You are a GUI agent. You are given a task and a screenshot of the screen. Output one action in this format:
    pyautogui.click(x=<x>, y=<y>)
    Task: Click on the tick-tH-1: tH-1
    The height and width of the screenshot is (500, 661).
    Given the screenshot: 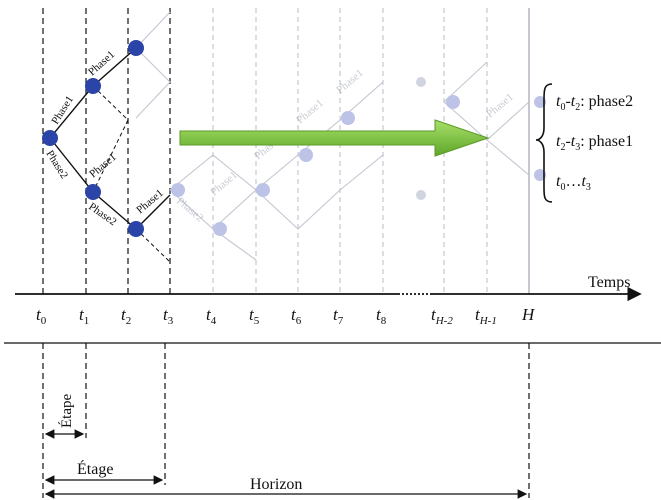 What is the action you would take?
    pyautogui.click(x=486, y=316)
    